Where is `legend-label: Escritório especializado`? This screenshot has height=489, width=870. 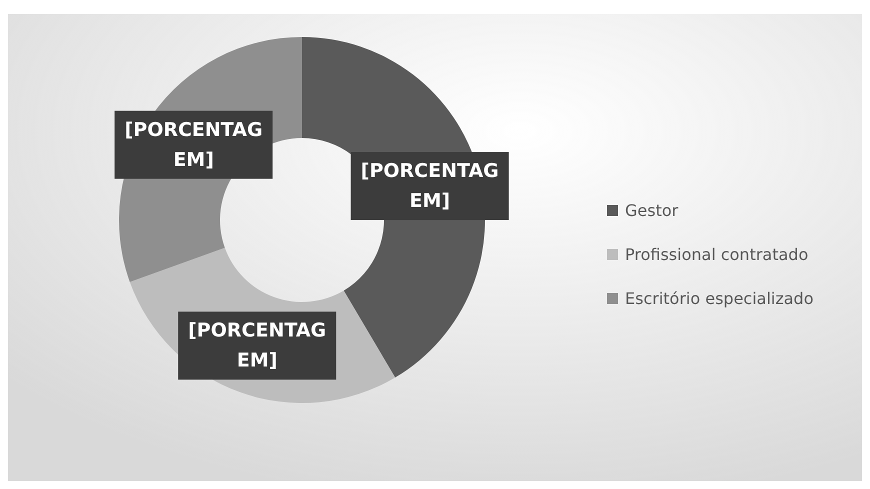
legend-label: Escritório especializado is located at coordinates (719, 298).